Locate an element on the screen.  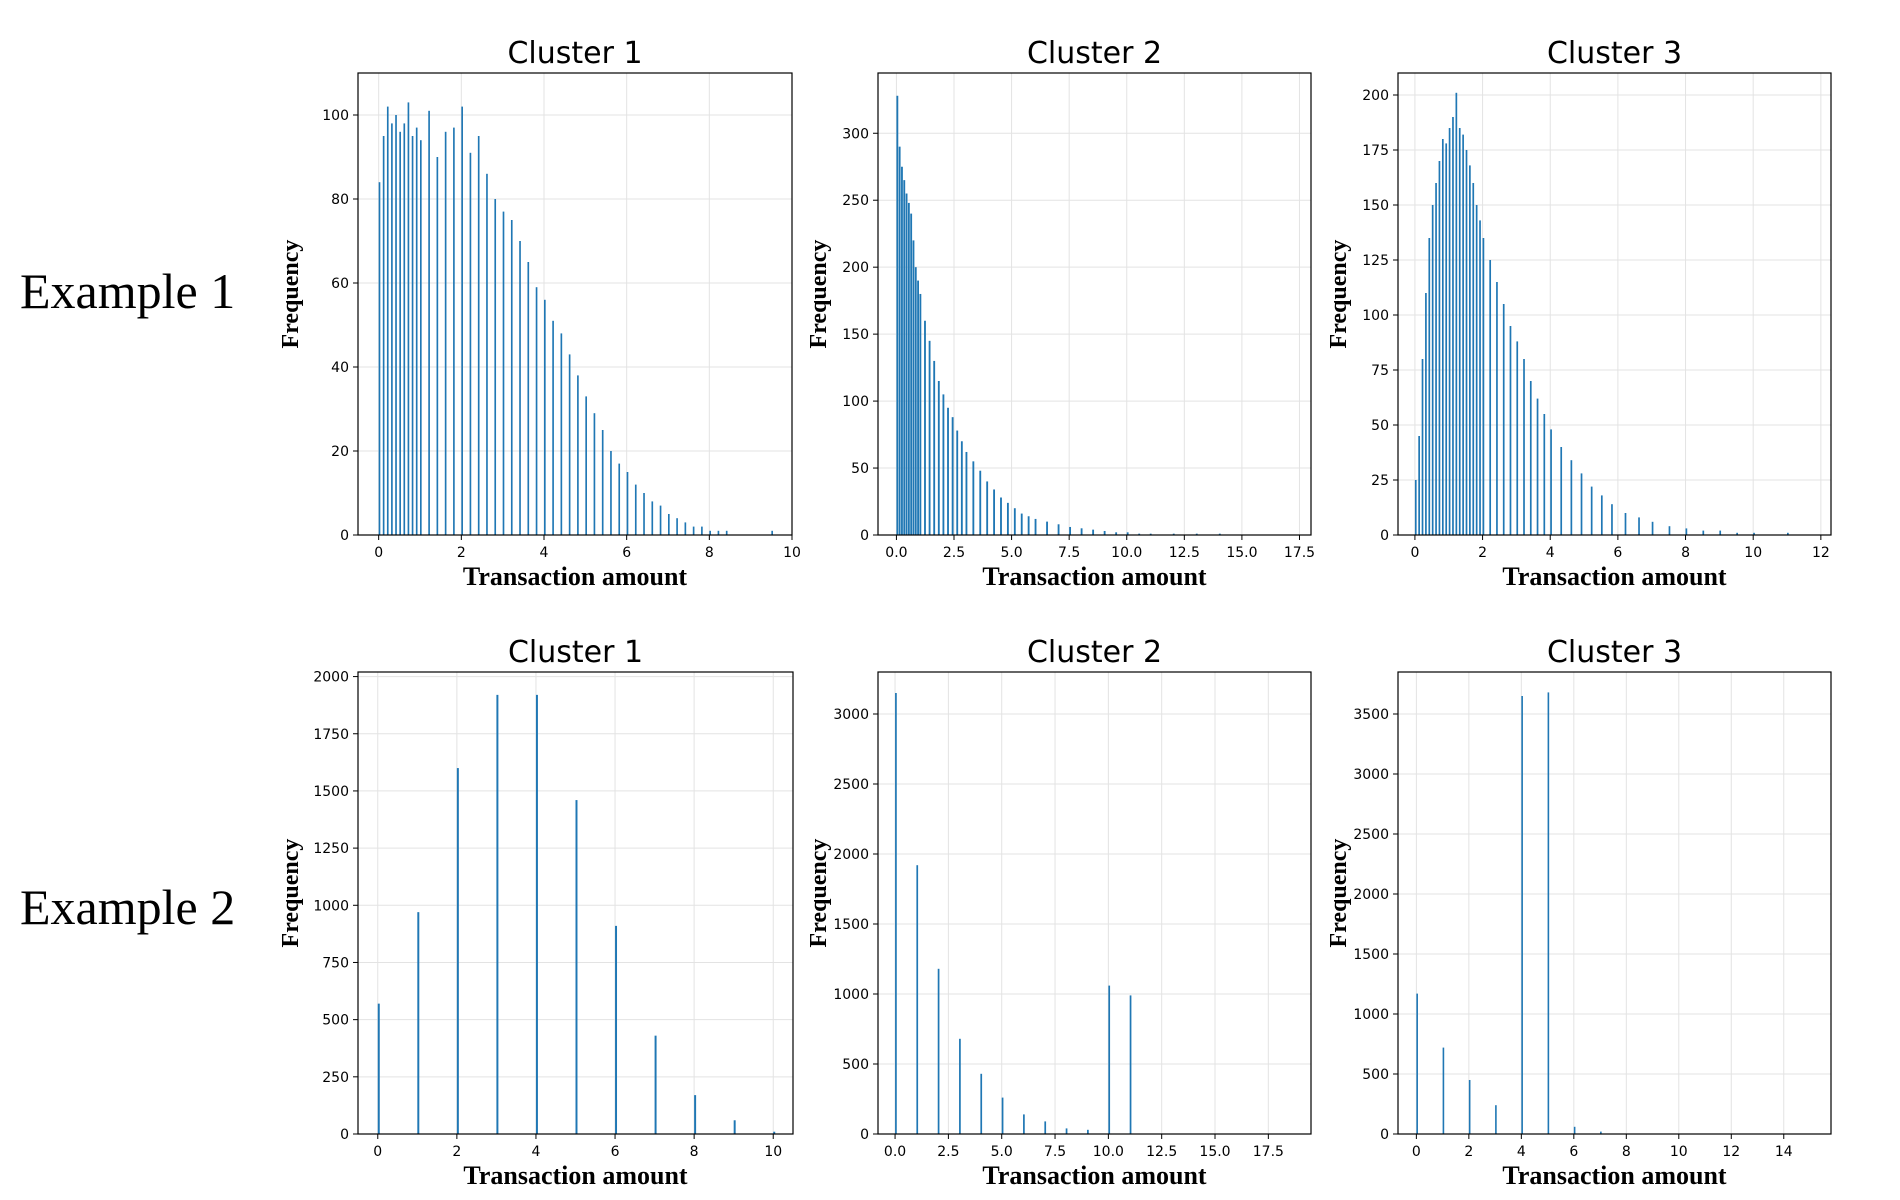
x-tick-label: 2 is located at coordinates (1468, 1152).